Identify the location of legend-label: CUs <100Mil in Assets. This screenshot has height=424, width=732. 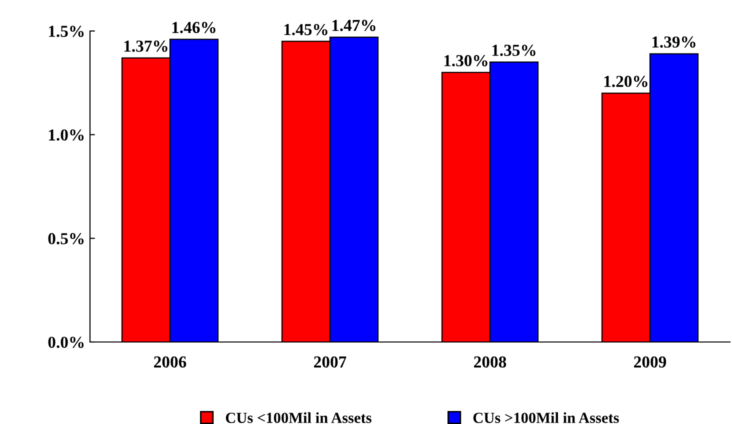
(299, 418).